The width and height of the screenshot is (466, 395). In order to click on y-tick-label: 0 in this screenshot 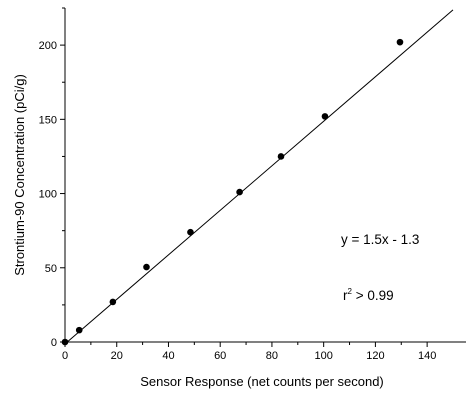, I will do `click(54, 343)`.